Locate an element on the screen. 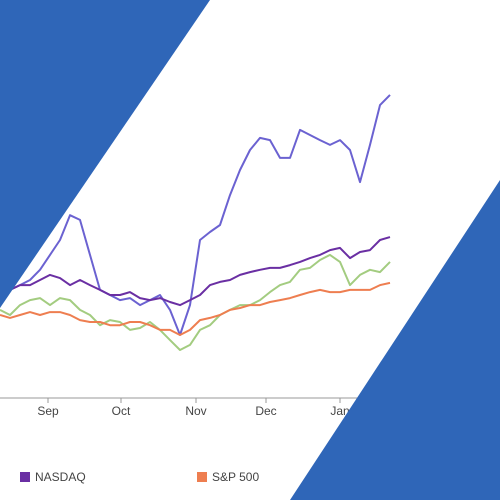 The height and width of the screenshot is (500, 500). legend-label: NASDAQ is located at coordinates (60, 477).